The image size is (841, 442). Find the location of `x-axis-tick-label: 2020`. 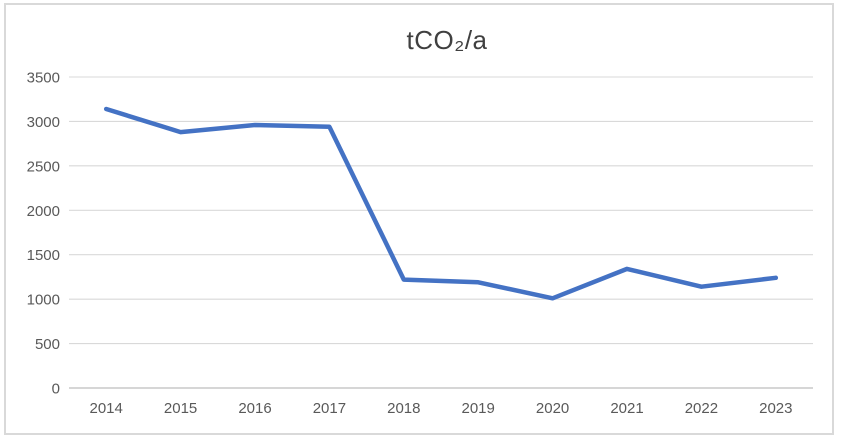

x-axis-tick-label: 2020 is located at coordinates (552, 408).